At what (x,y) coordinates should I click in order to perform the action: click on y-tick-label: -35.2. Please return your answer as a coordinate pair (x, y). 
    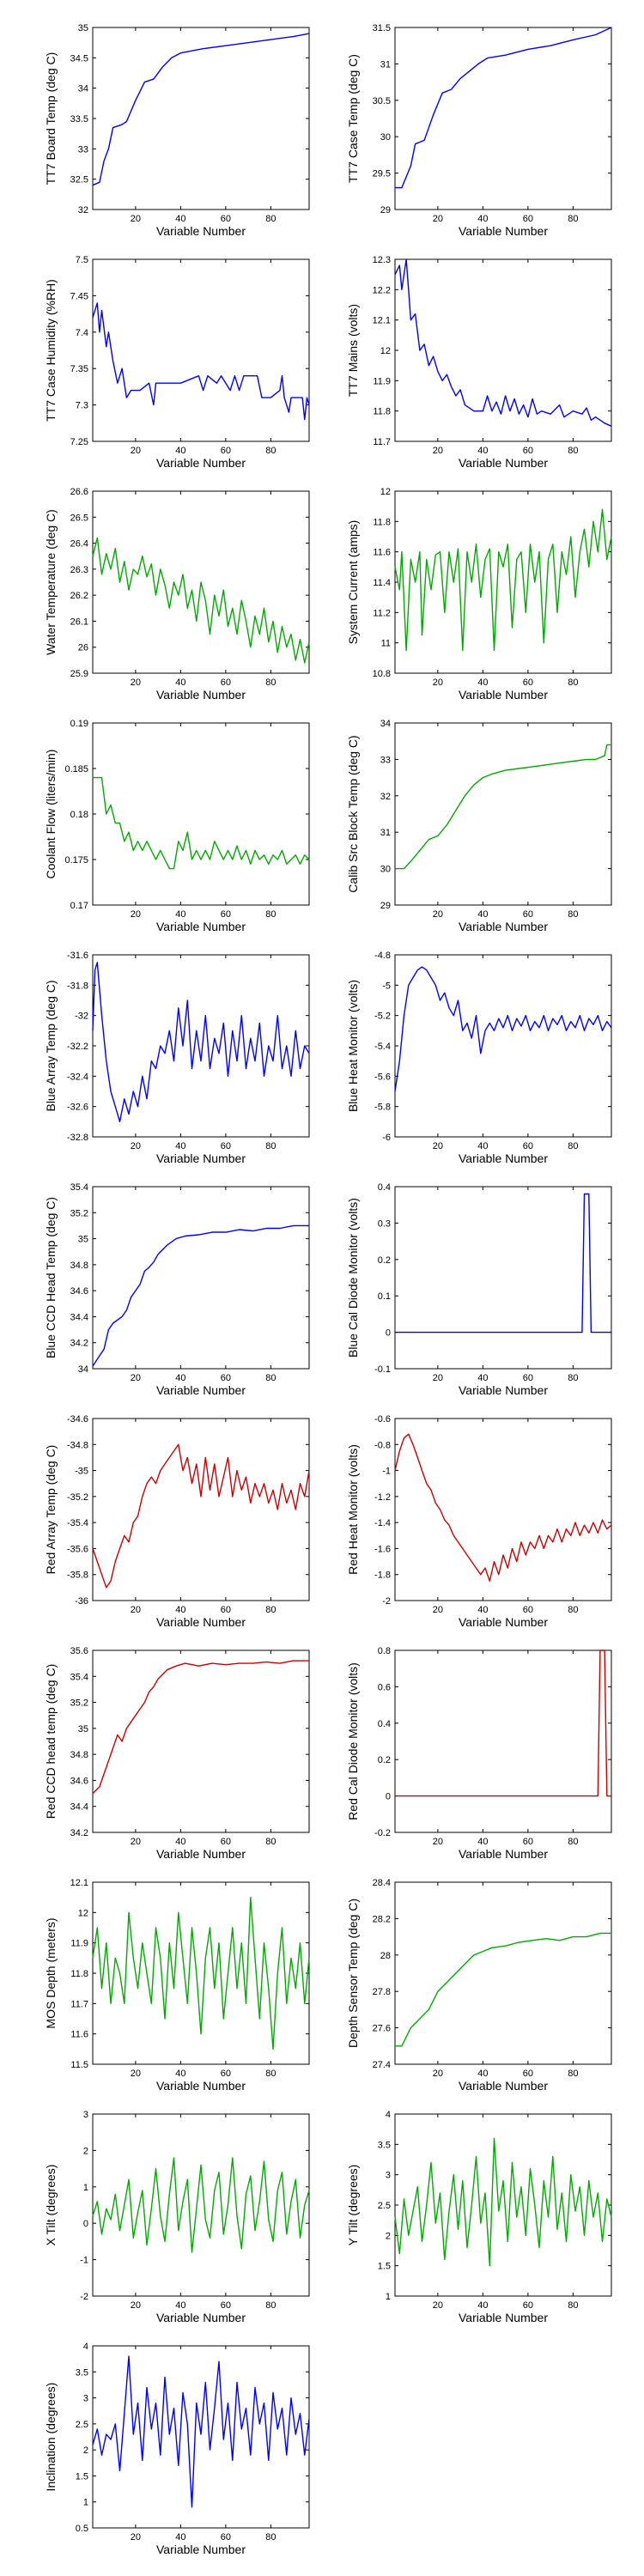
    Looking at the image, I should click on (77, 1497).